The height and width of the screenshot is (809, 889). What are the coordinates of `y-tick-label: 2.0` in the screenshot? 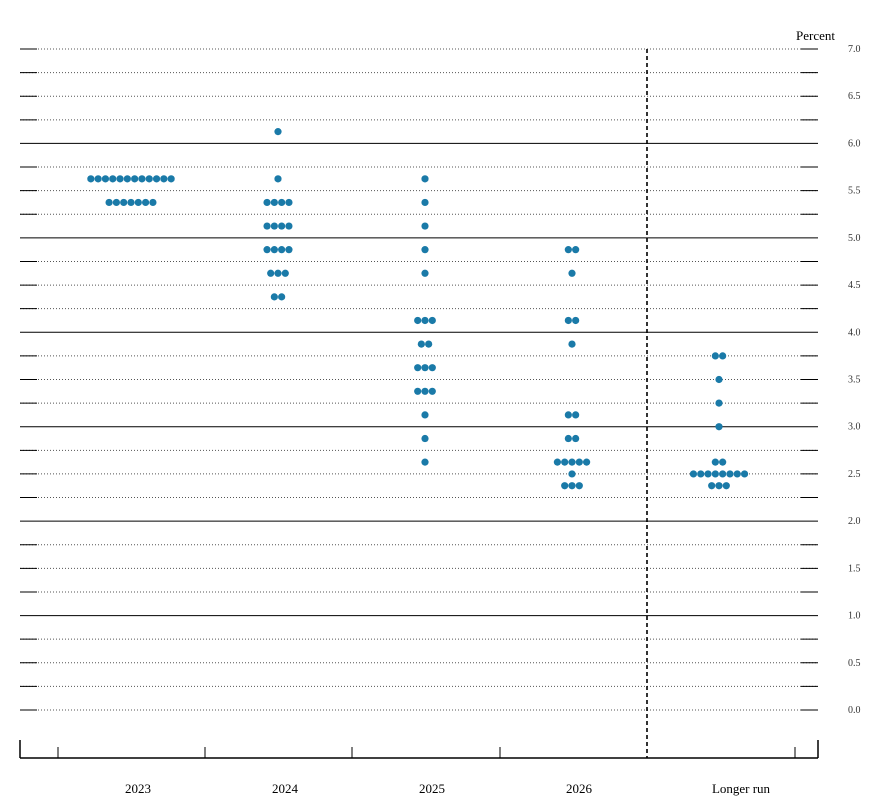 It's located at (854, 521).